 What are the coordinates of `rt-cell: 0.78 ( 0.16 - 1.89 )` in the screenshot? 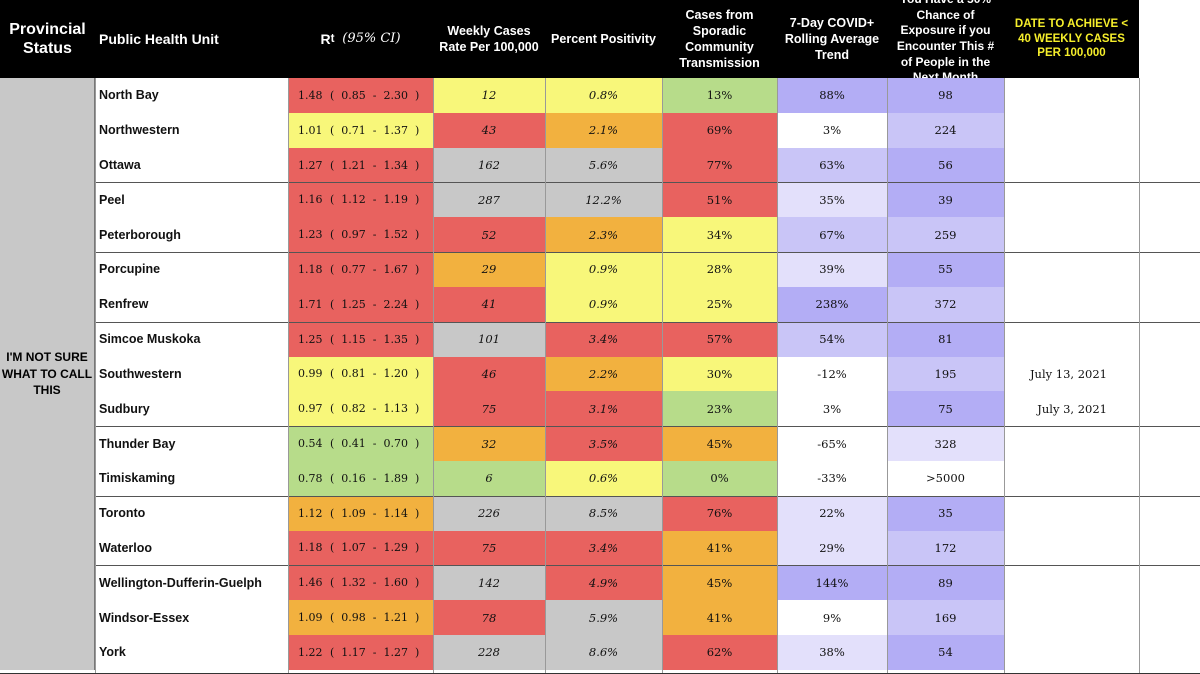 It's located at (360, 478).